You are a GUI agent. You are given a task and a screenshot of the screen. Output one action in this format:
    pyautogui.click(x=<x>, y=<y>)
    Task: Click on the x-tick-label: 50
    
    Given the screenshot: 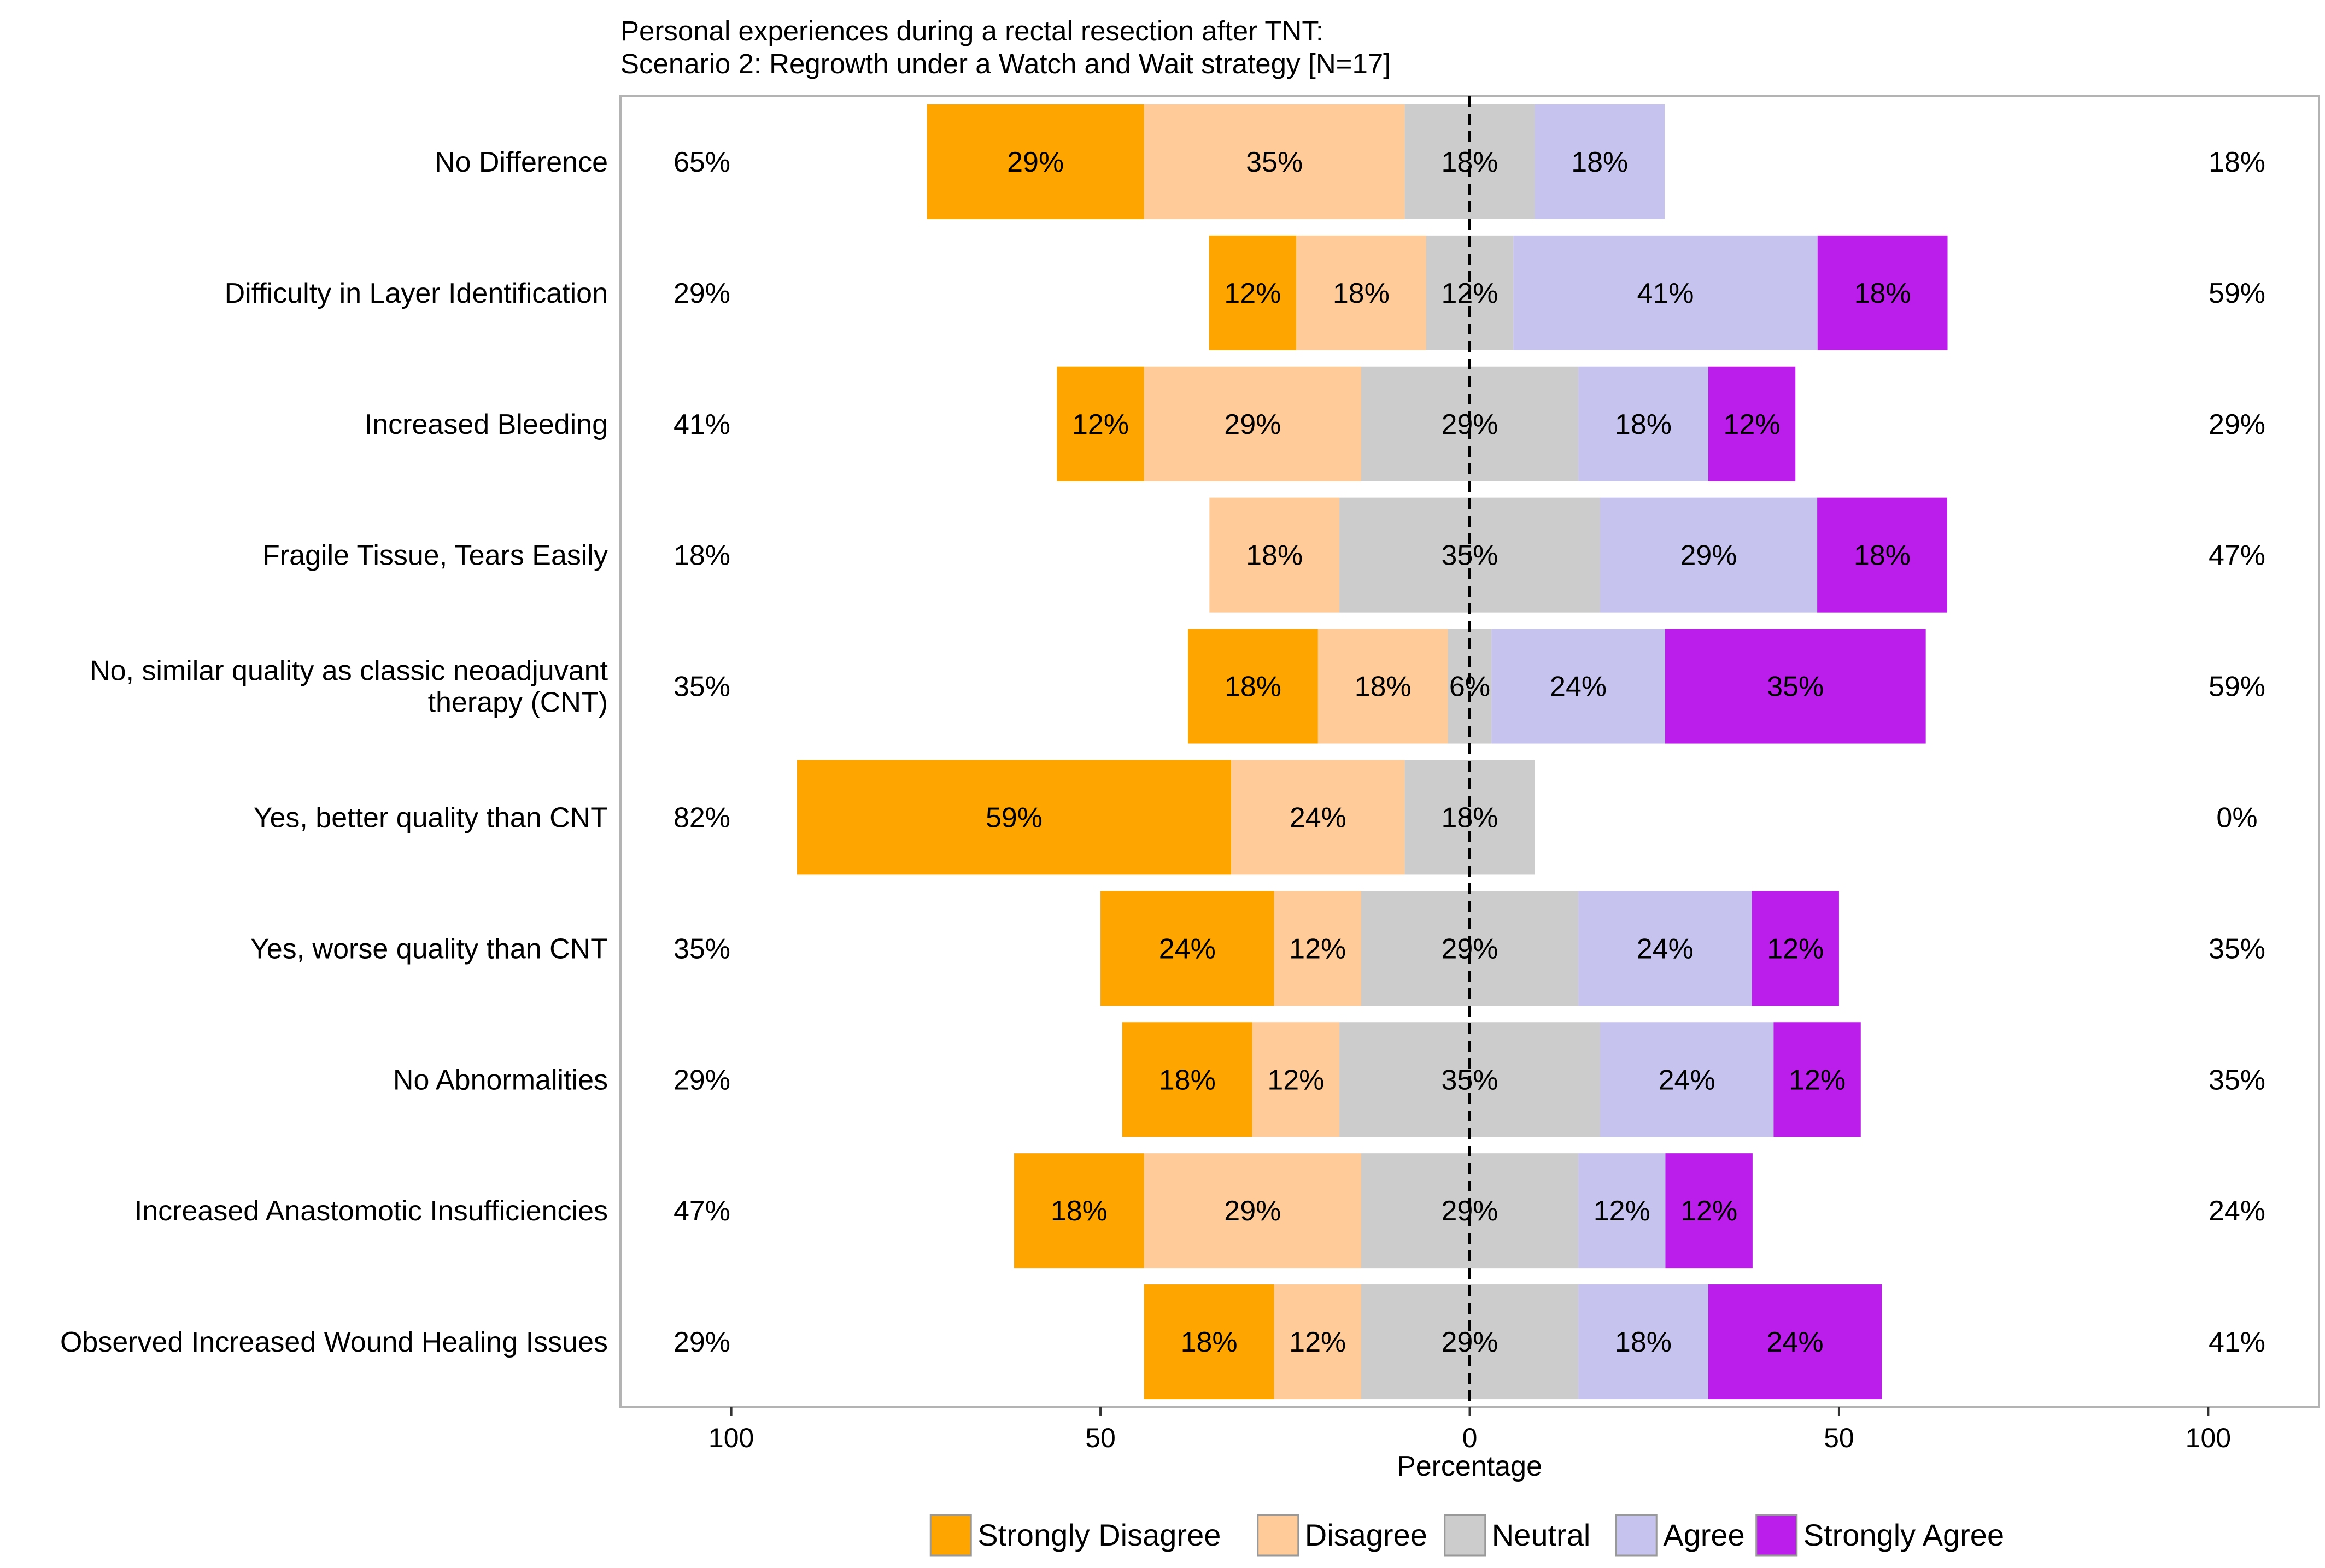 What is the action you would take?
    pyautogui.click(x=1101, y=1438)
    